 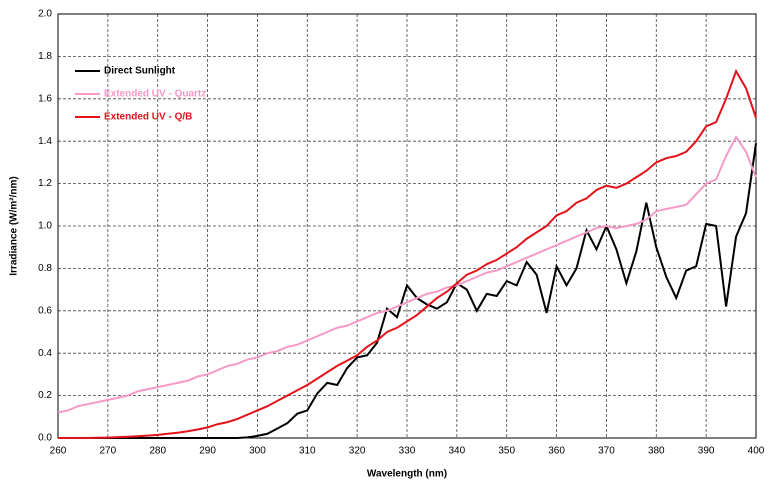 I want to click on y-tick-label: 0.6, so click(x=45, y=310).